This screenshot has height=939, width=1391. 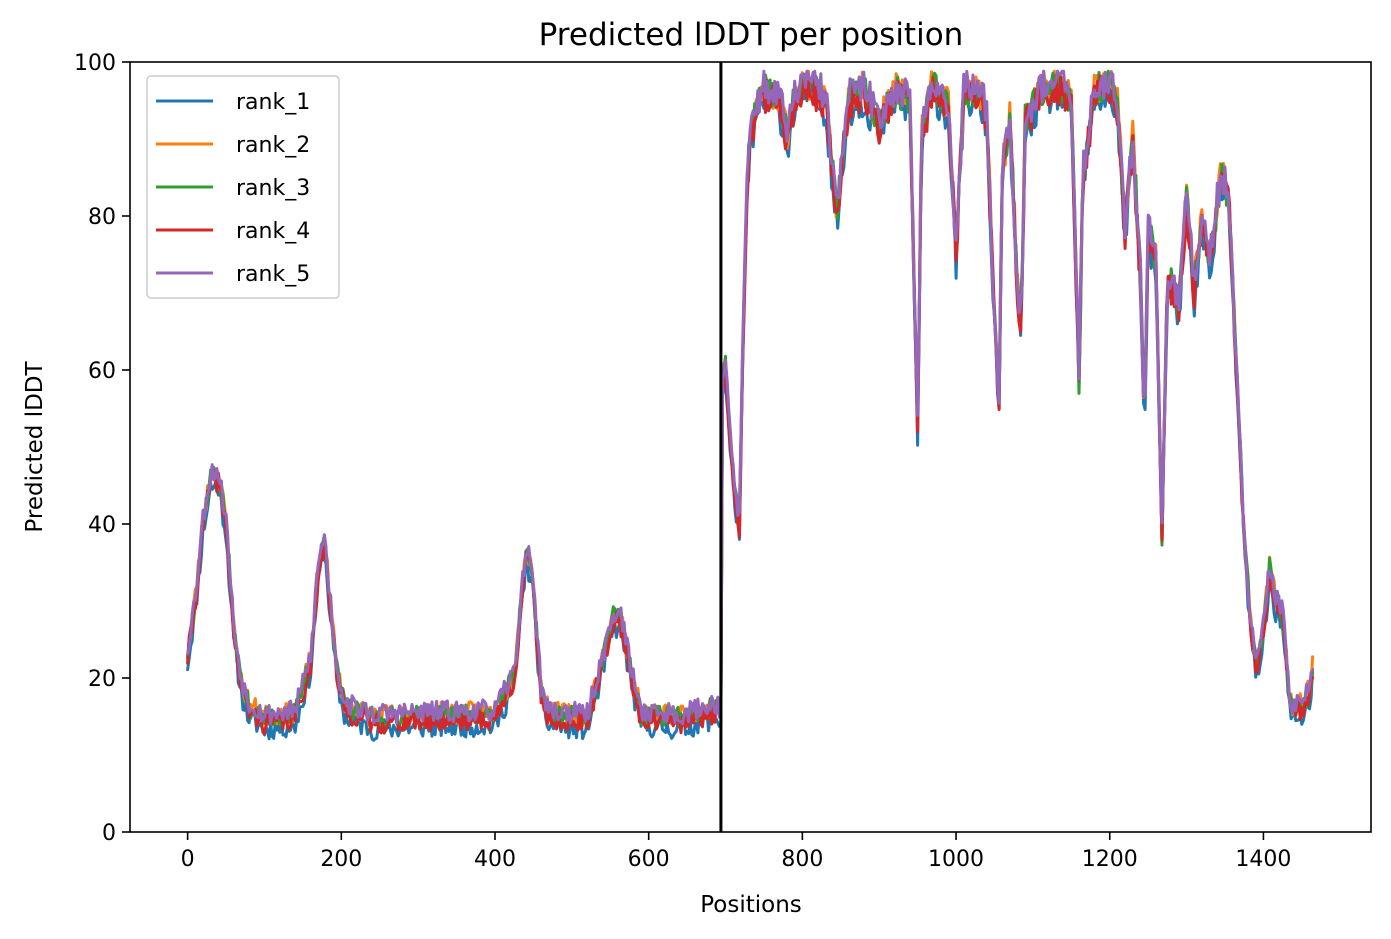 I want to click on legend: rank_1 rank_2 rank_3 rank_4 rank_5, so click(x=243, y=187).